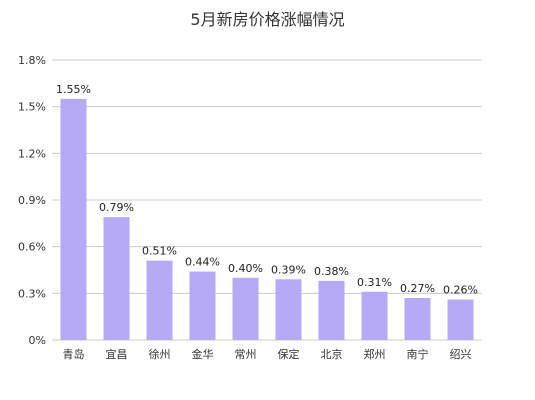 This screenshot has width=535, height=400. Describe the element at coordinates (460, 290) in the screenshot. I see `data-label: 0.26%` at that location.